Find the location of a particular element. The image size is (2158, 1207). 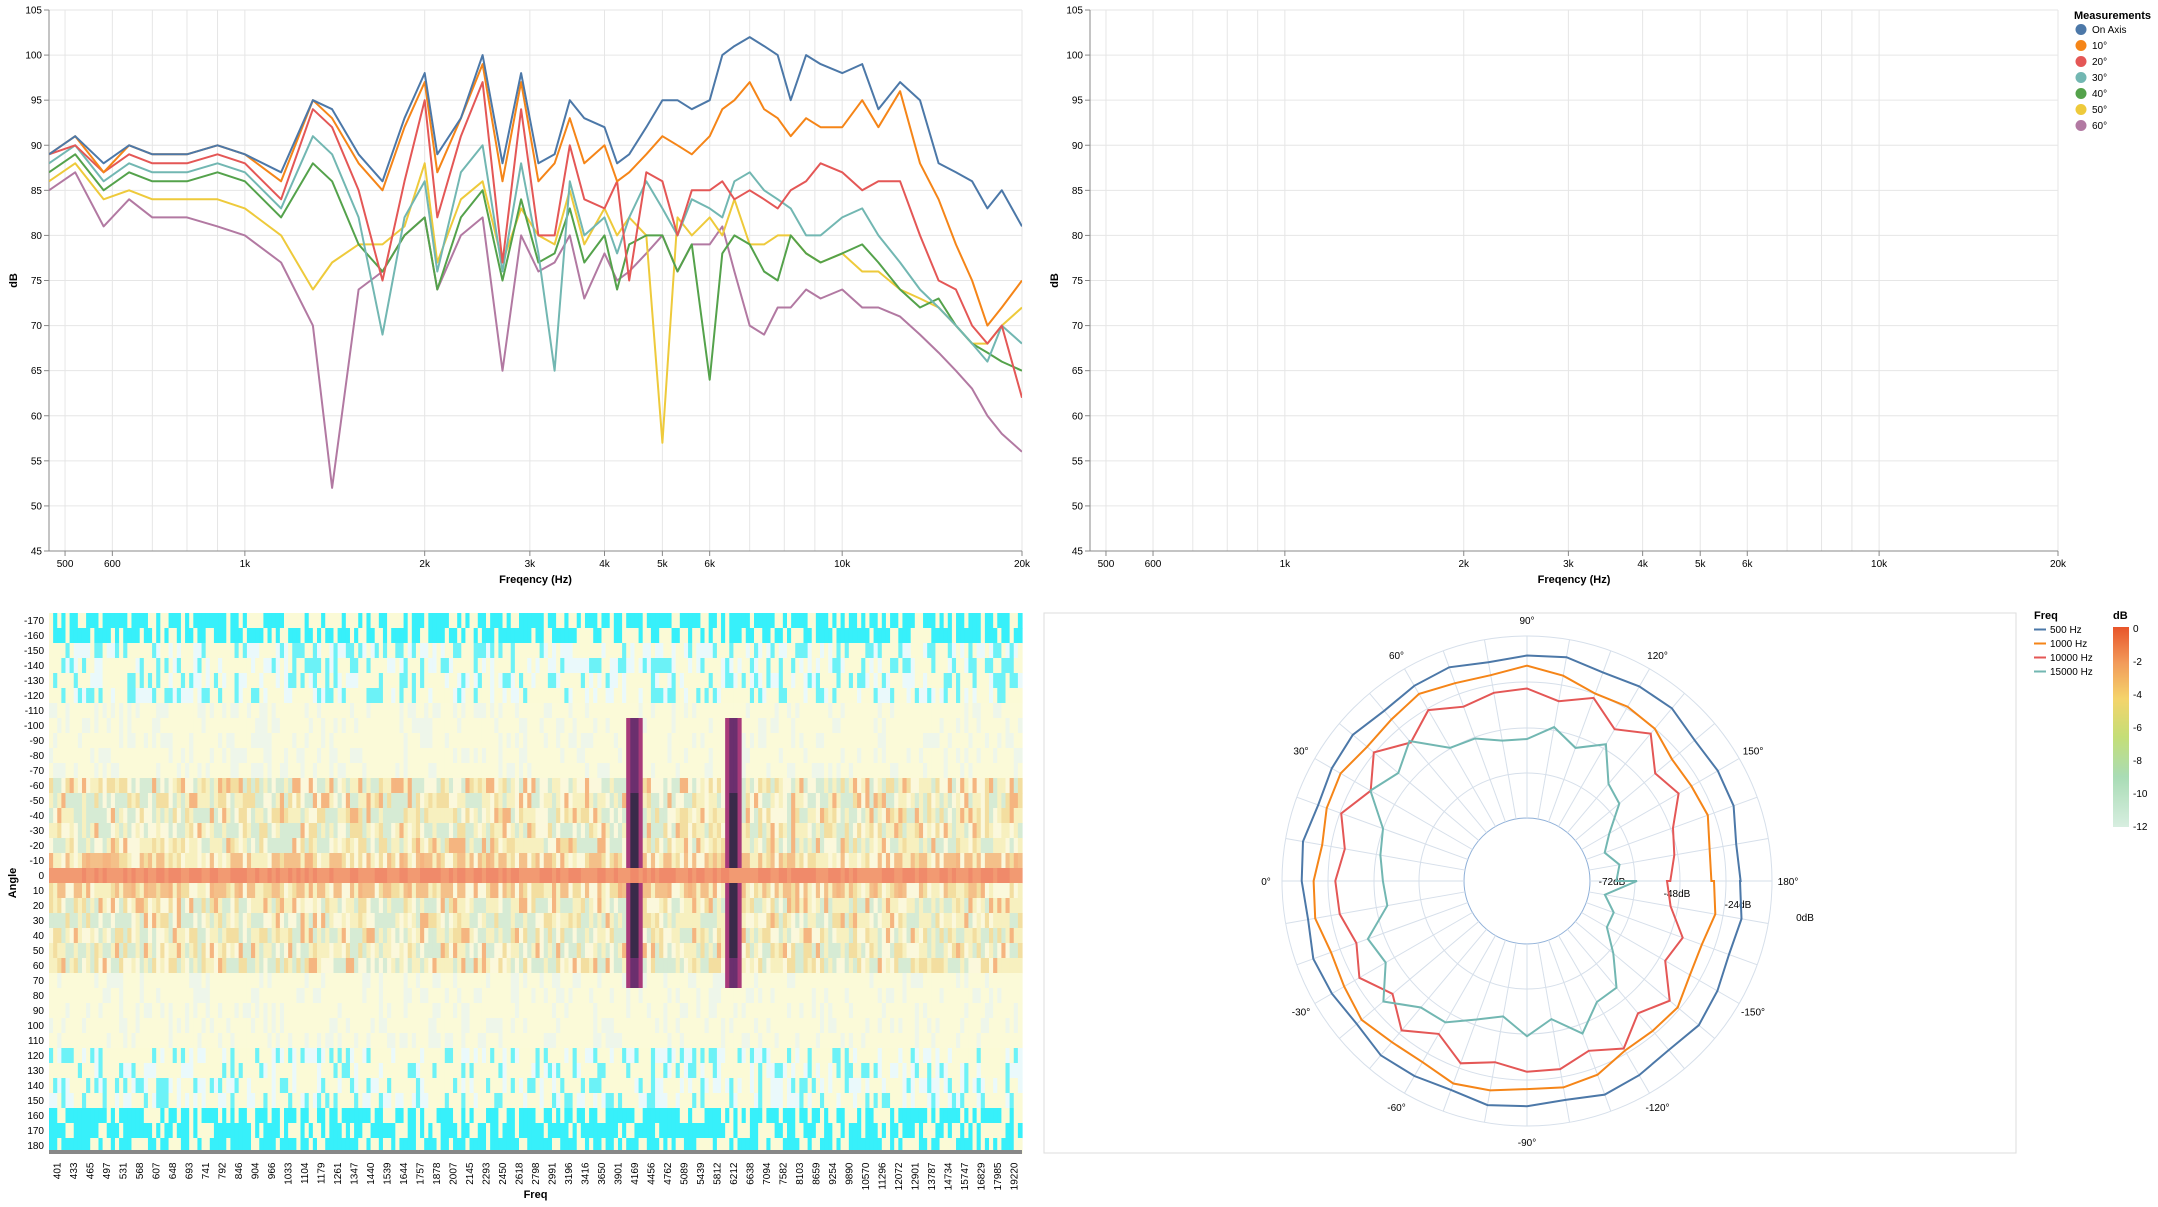

y-tick-label: 50 is located at coordinates (37, 506).